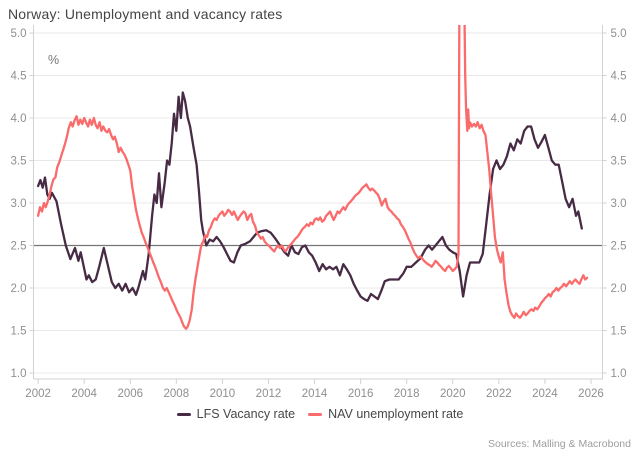  What do you see at coordinates (223, 394) in the screenshot?
I see `x-axis-label: 2010` at bounding box center [223, 394].